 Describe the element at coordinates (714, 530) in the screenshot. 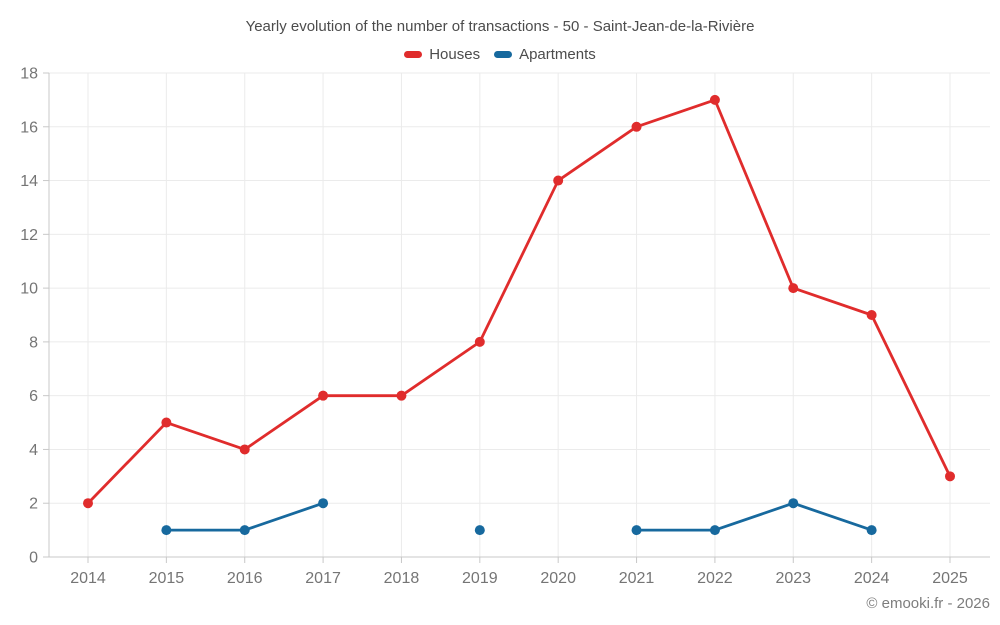

I see `apartments-point-2022` at that location.